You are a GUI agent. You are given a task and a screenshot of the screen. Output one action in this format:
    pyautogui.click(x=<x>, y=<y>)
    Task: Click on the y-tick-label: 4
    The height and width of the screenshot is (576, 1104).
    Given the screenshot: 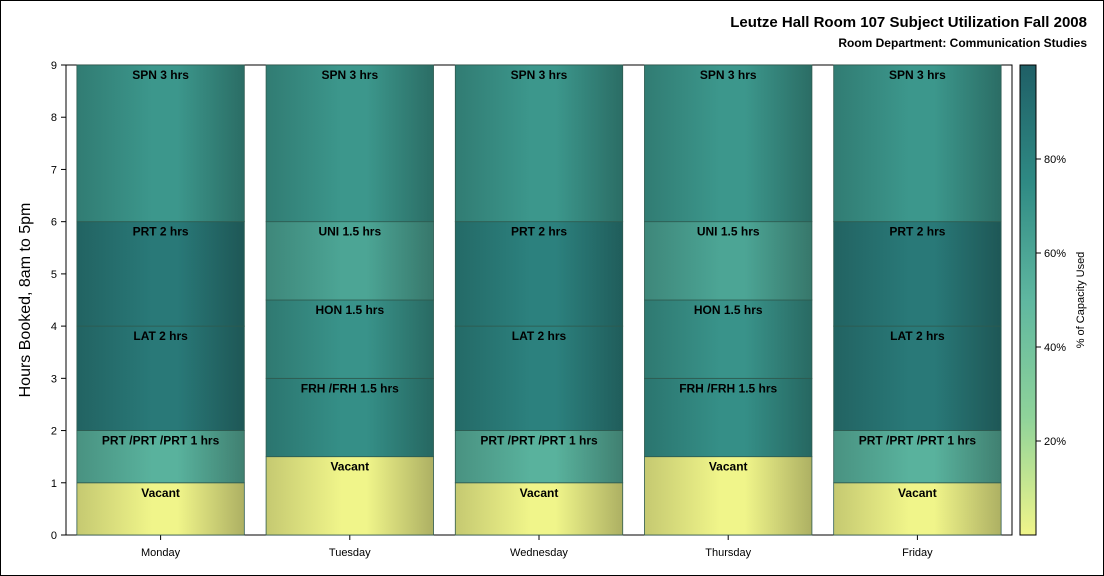 What is the action you would take?
    pyautogui.click(x=54, y=327)
    